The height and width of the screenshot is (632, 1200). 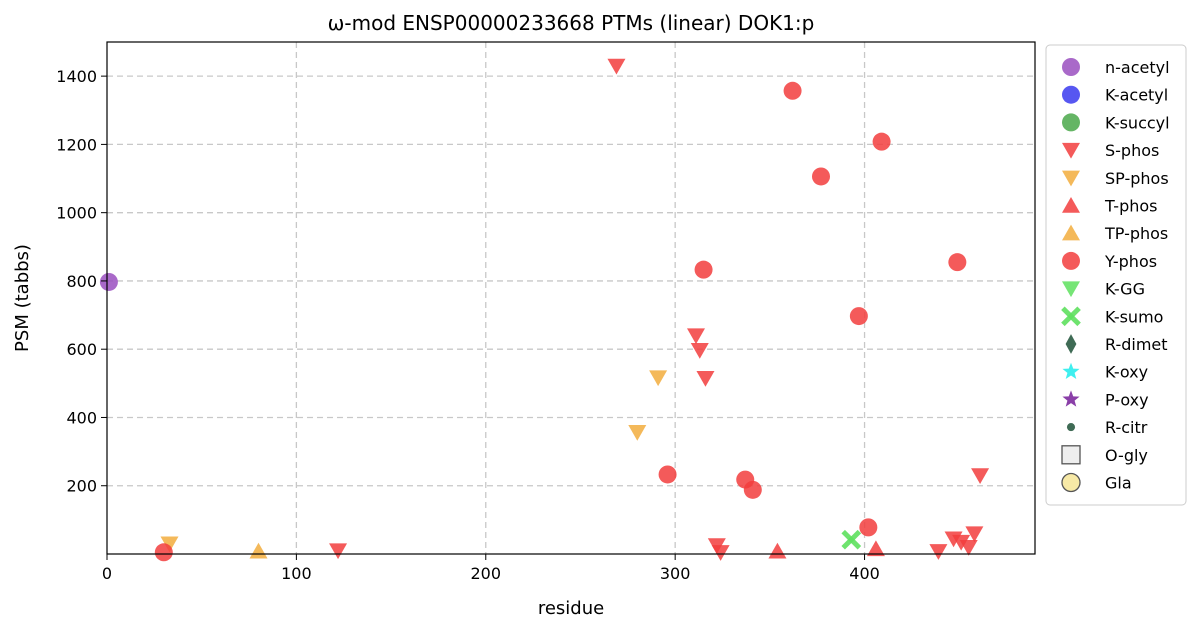 I want to click on y-axis-label: PSM (tabbs), so click(x=22, y=298).